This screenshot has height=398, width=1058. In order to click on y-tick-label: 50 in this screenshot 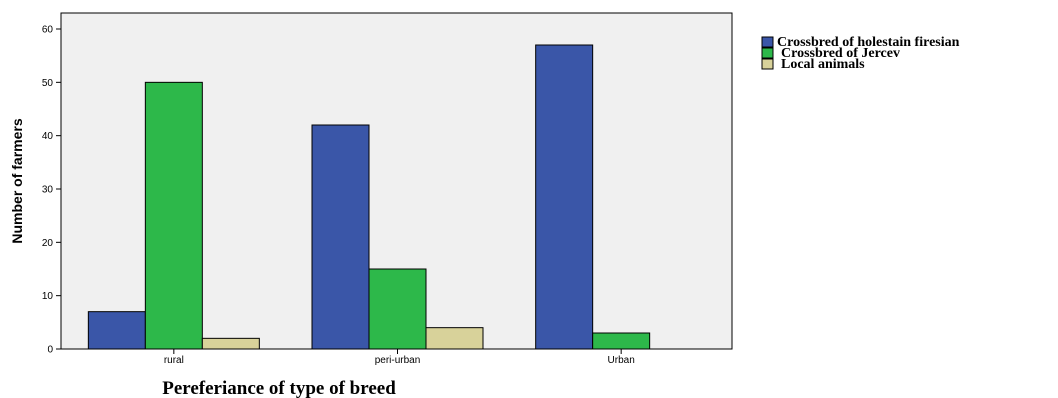, I will do `click(48, 83)`.